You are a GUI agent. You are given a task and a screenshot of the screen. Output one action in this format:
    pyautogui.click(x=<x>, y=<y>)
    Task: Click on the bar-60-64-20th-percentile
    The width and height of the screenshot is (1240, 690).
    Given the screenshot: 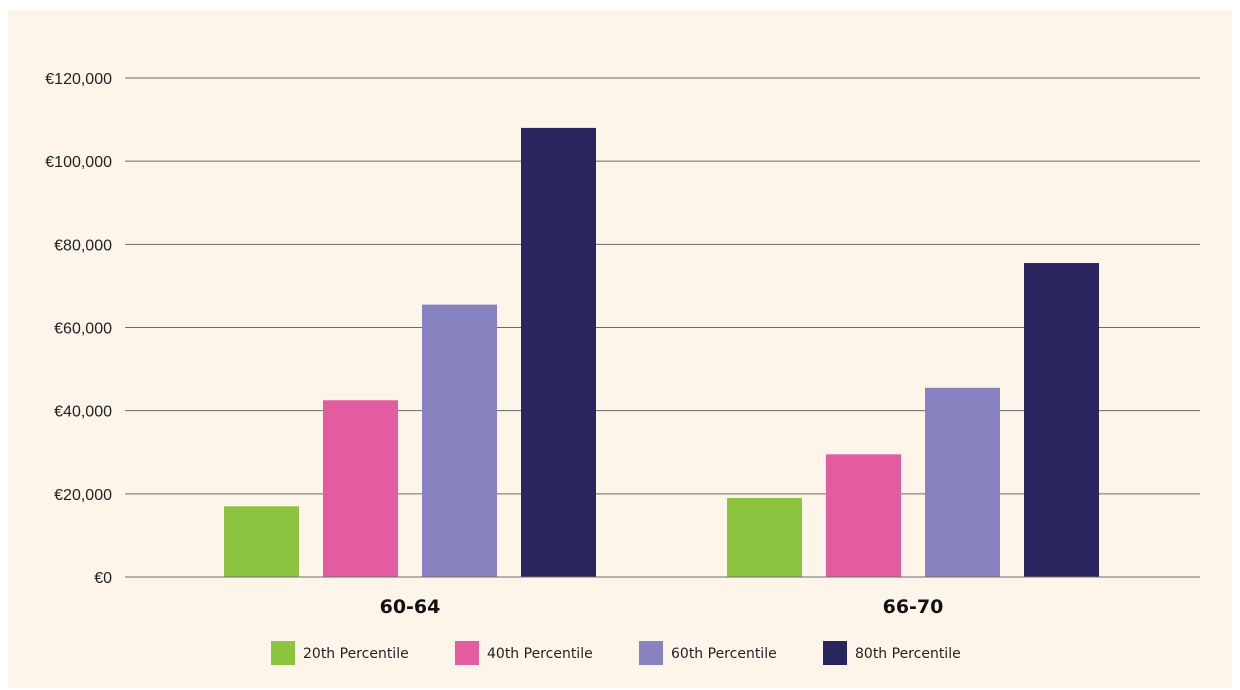 What is the action you would take?
    pyautogui.click(x=261, y=541)
    